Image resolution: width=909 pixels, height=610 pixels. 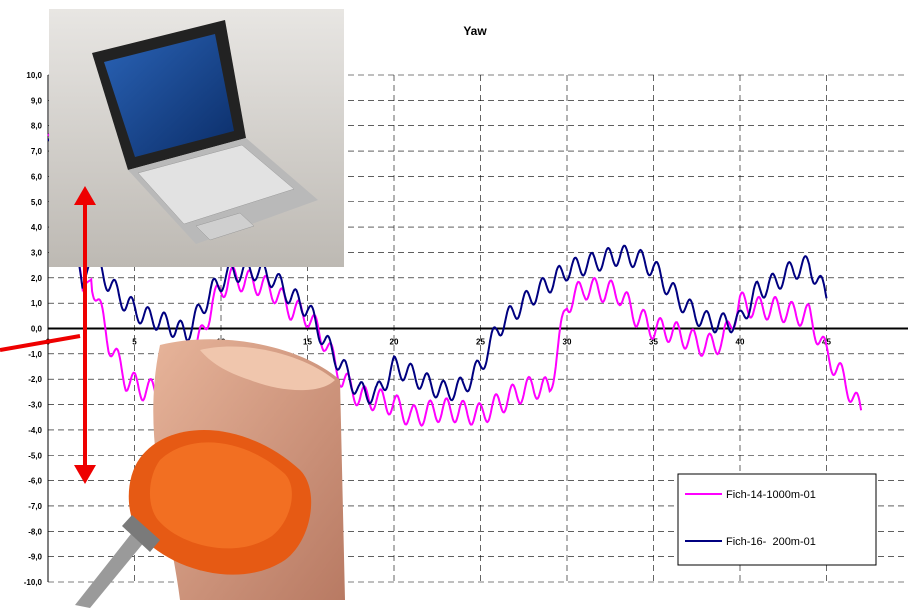 I want to click on y-tick-label: -1,0, so click(x=35, y=354).